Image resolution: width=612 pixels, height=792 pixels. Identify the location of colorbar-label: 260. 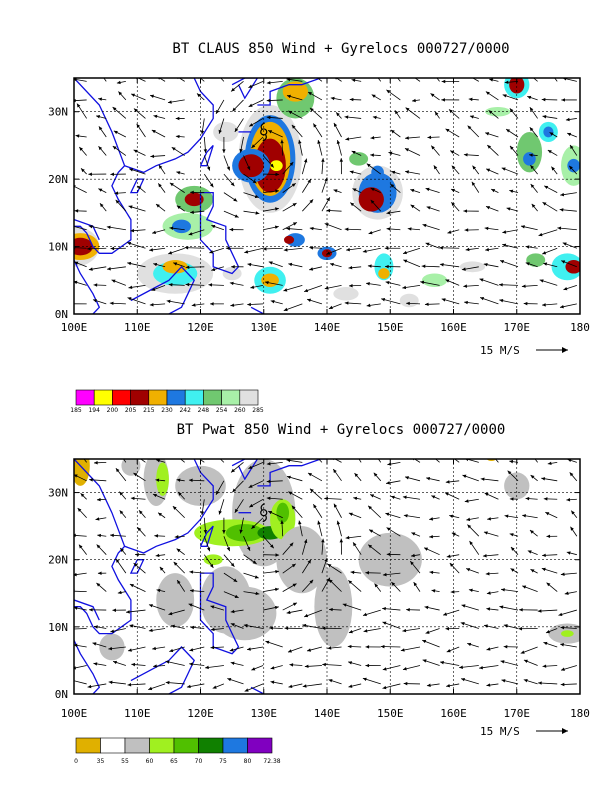
(240, 410).